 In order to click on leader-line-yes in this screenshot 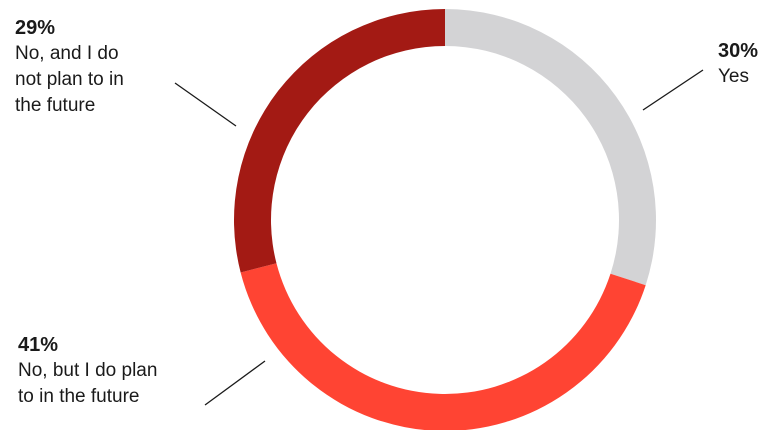, I will do `click(673, 90)`.